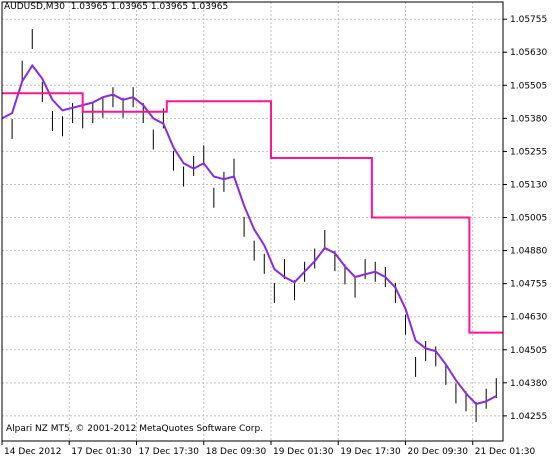  What do you see at coordinates (236, 452) in the screenshot?
I see `x-tick-label: 18 Dec 09:30` at bounding box center [236, 452].